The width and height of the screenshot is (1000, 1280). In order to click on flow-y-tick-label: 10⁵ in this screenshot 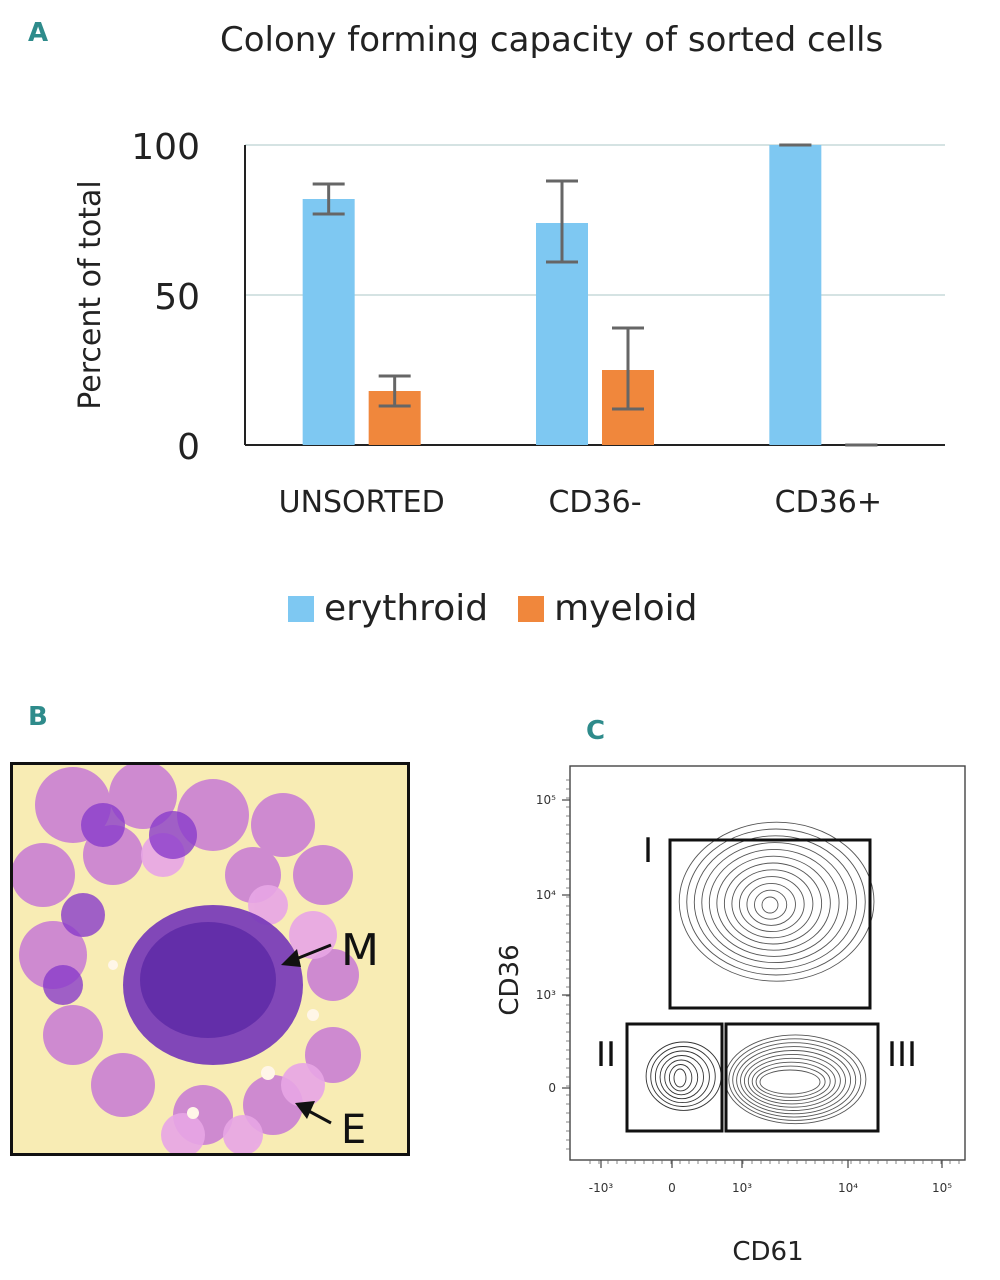, I will do `click(546, 800)`.